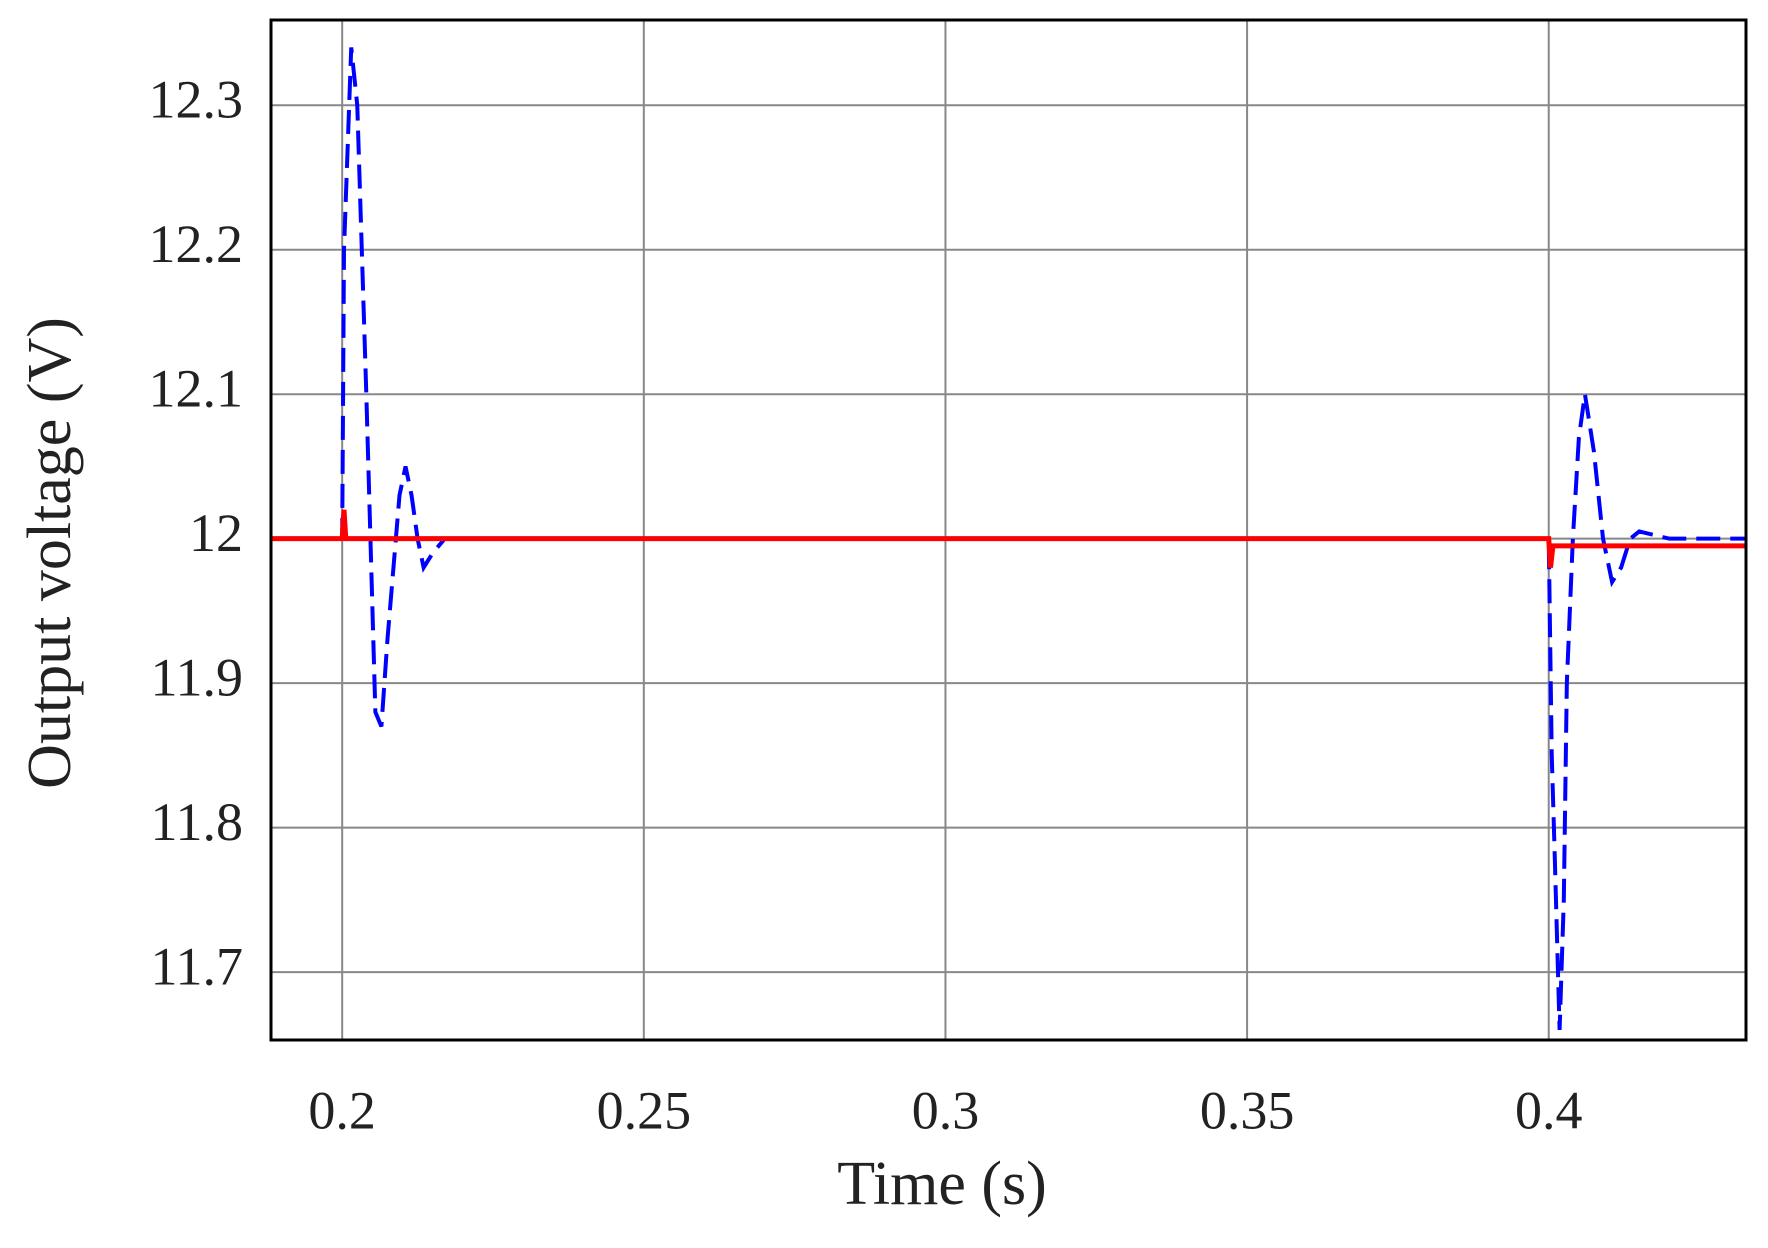 Image resolution: width=1768 pixels, height=1248 pixels. What do you see at coordinates (342, 1110) in the screenshot?
I see `x-tick-label: 0.2` at bounding box center [342, 1110].